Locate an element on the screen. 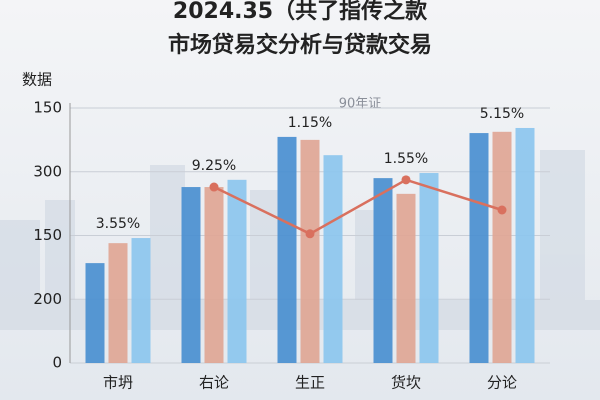 The height and width of the screenshot is (400, 600). group-label: 5.15% is located at coordinates (502, 114).